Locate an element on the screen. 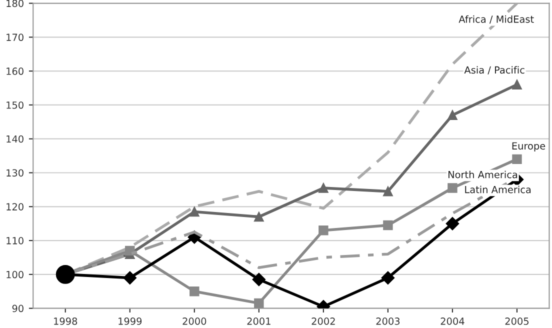 The image size is (552, 328). x-tick-label: 2003 is located at coordinates (388, 321).